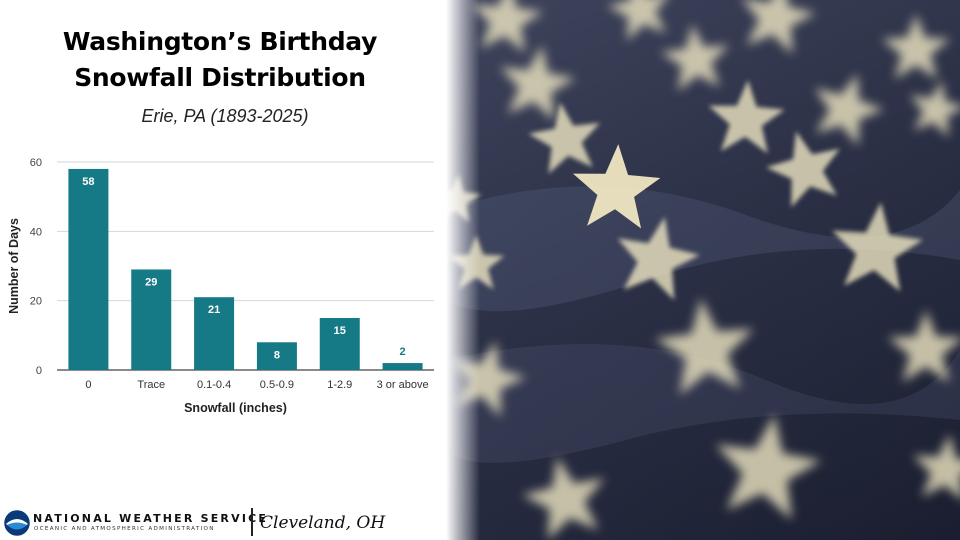  Describe the element at coordinates (88, 182) in the screenshot. I see `bar-value-label: 58` at that location.